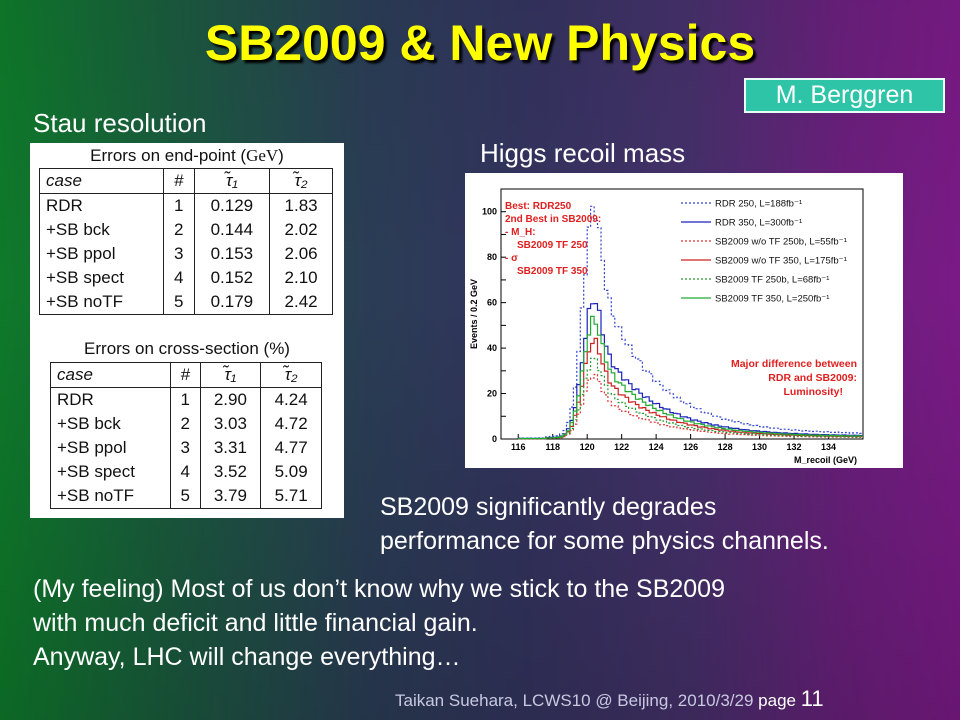  What do you see at coordinates (232, 278) in the screenshot?
I see `table1-cell: 0.152` at bounding box center [232, 278].